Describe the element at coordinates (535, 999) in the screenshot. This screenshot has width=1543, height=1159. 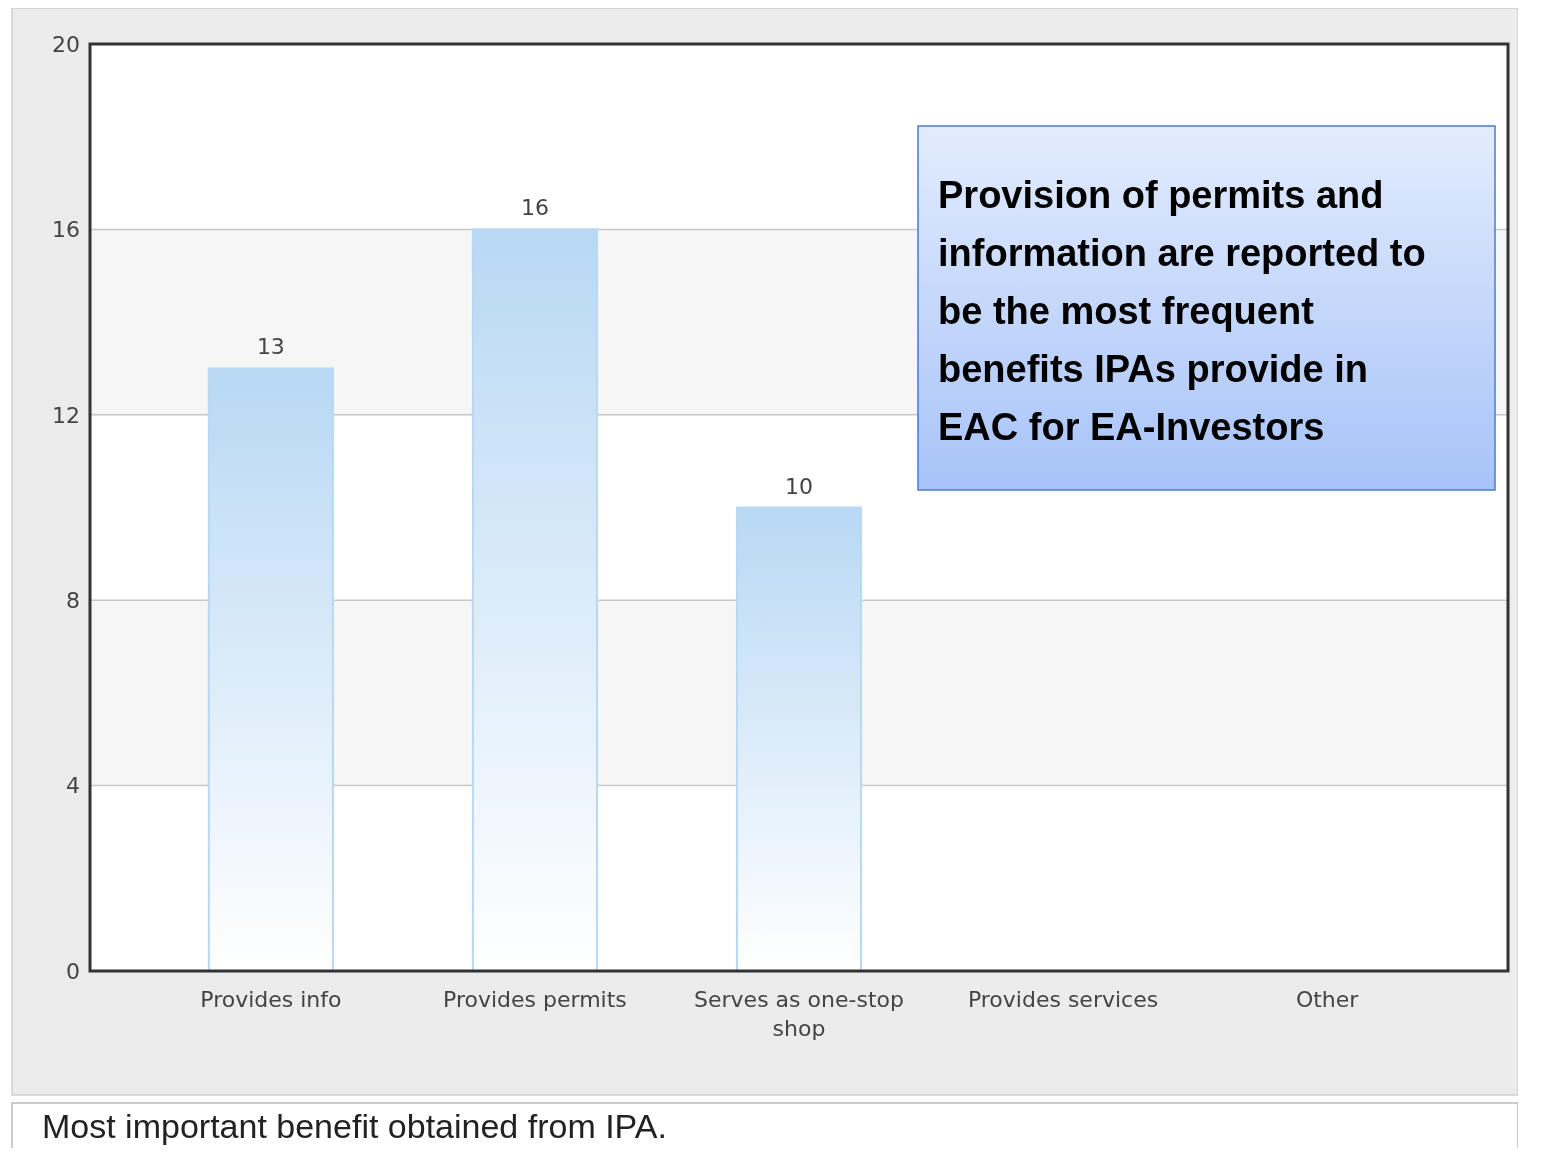
I see `x-tick-label: Provides permits` at that location.